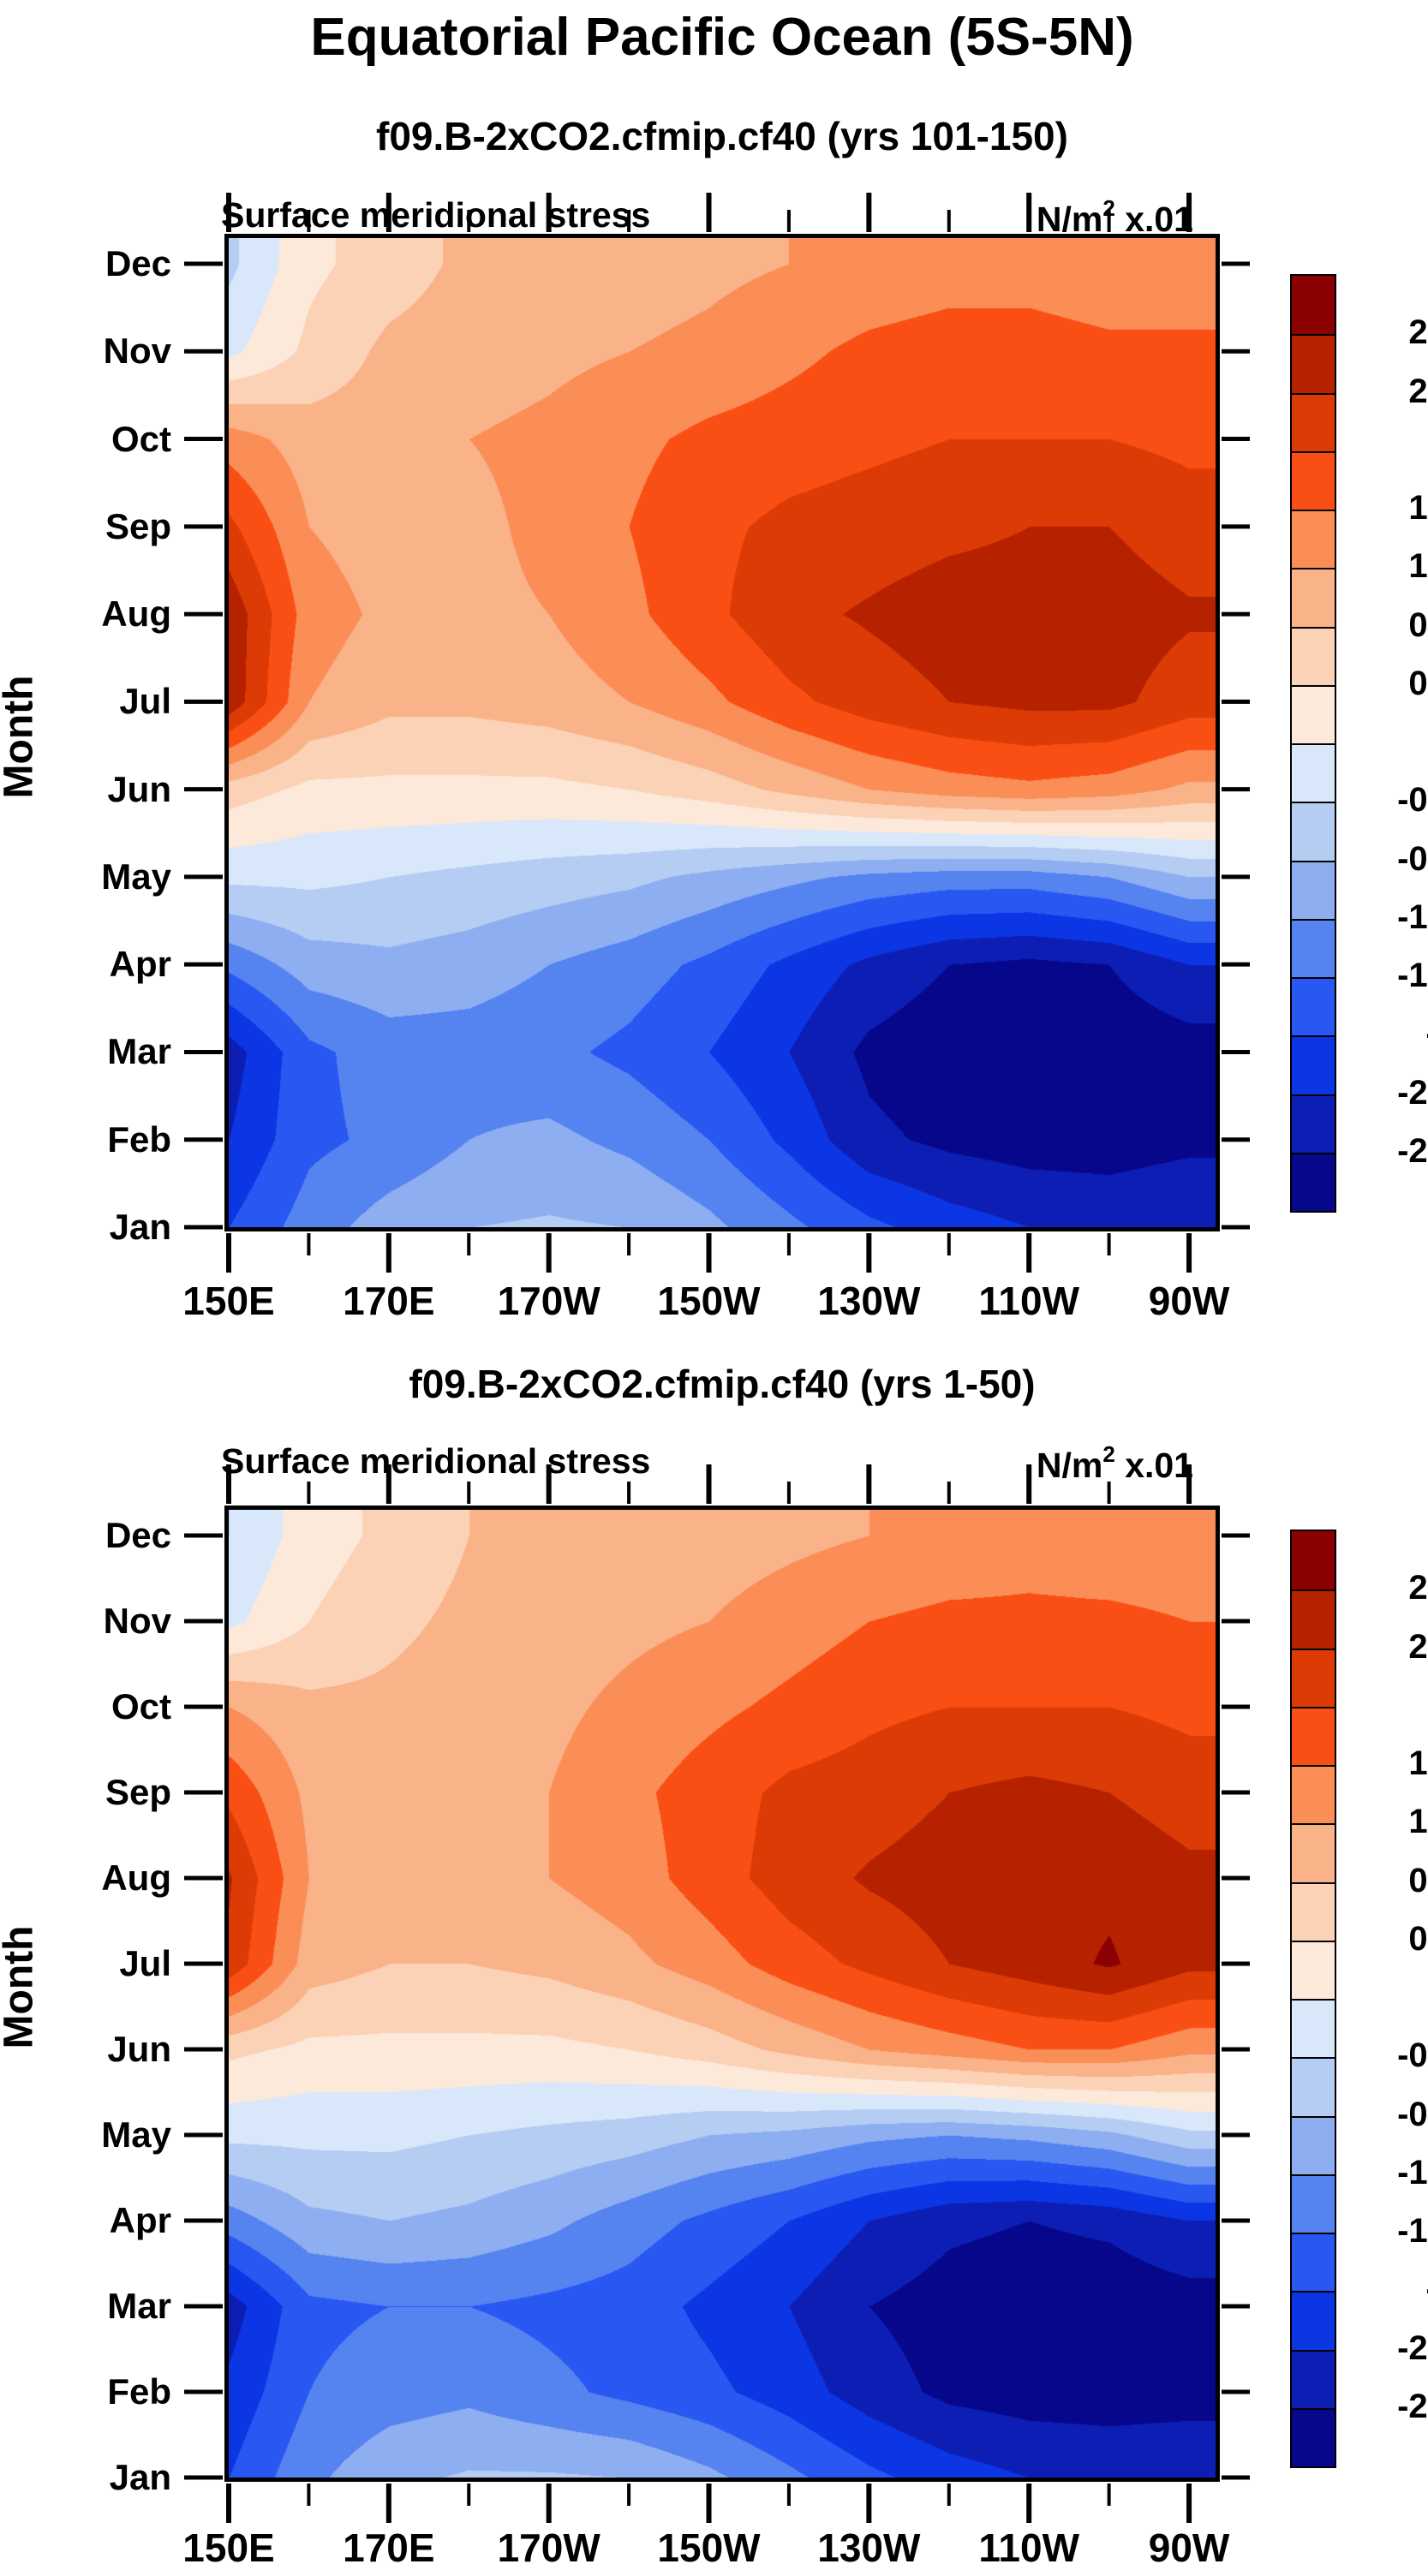 The image size is (1428, 2576). I want to click on colorbar-label--2: -2, so click(1386, 2289).